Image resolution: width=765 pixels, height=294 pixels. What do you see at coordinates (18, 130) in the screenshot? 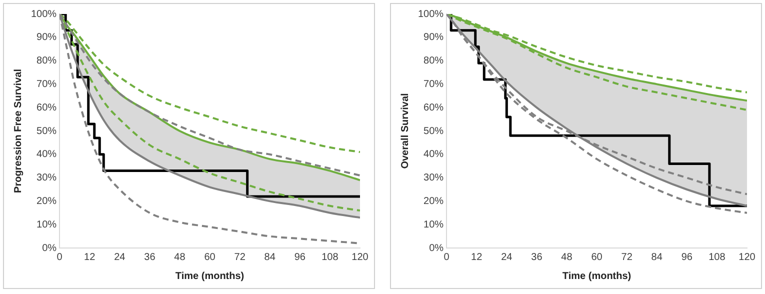
I see `y-axis-title: Progression Free Survival` at bounding box center [18, 130].